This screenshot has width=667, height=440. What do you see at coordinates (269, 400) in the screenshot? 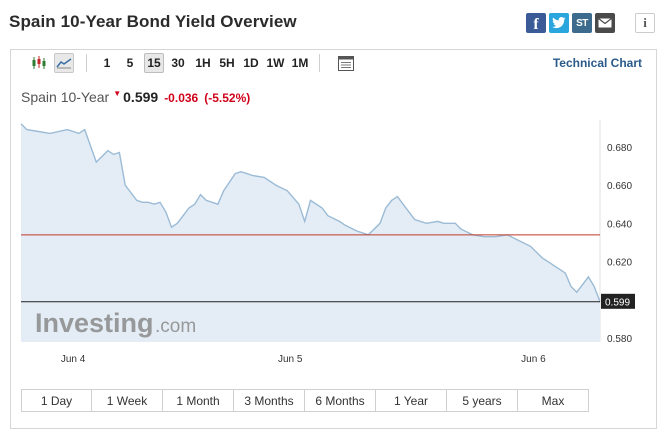
I see `range-3-months-button: 3 Months` at bounding box center [269, 400].